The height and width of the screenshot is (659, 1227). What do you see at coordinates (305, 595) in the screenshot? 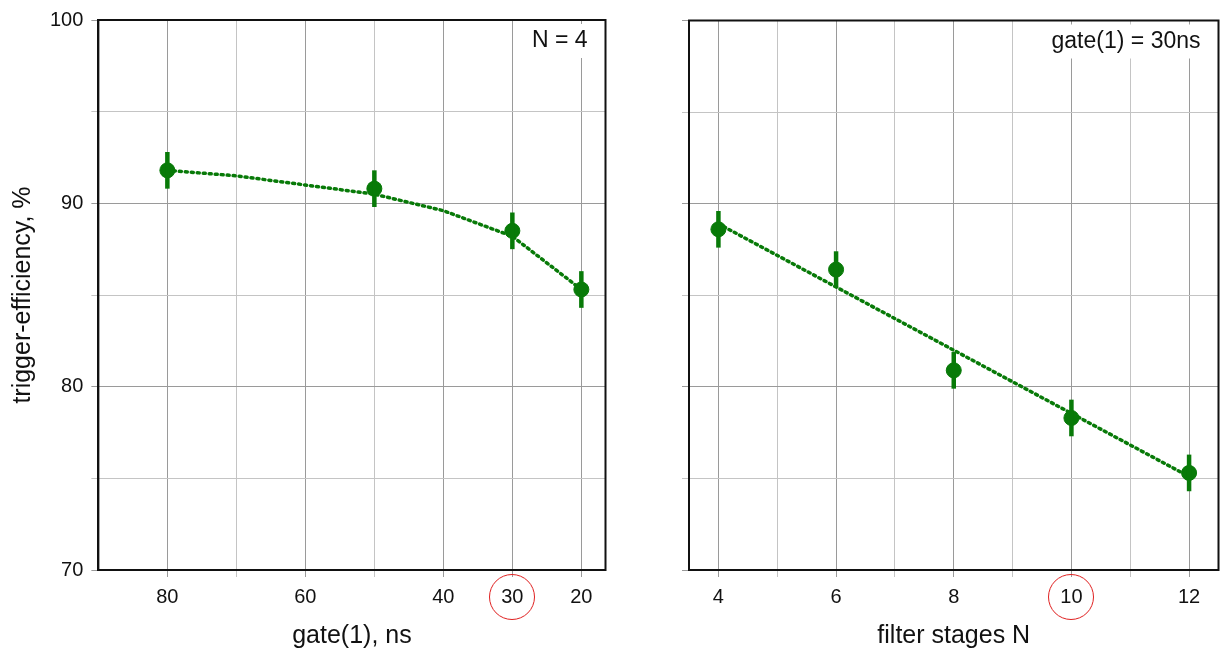
I see `x-tick-label: 60` at bounding box center [305, 595].